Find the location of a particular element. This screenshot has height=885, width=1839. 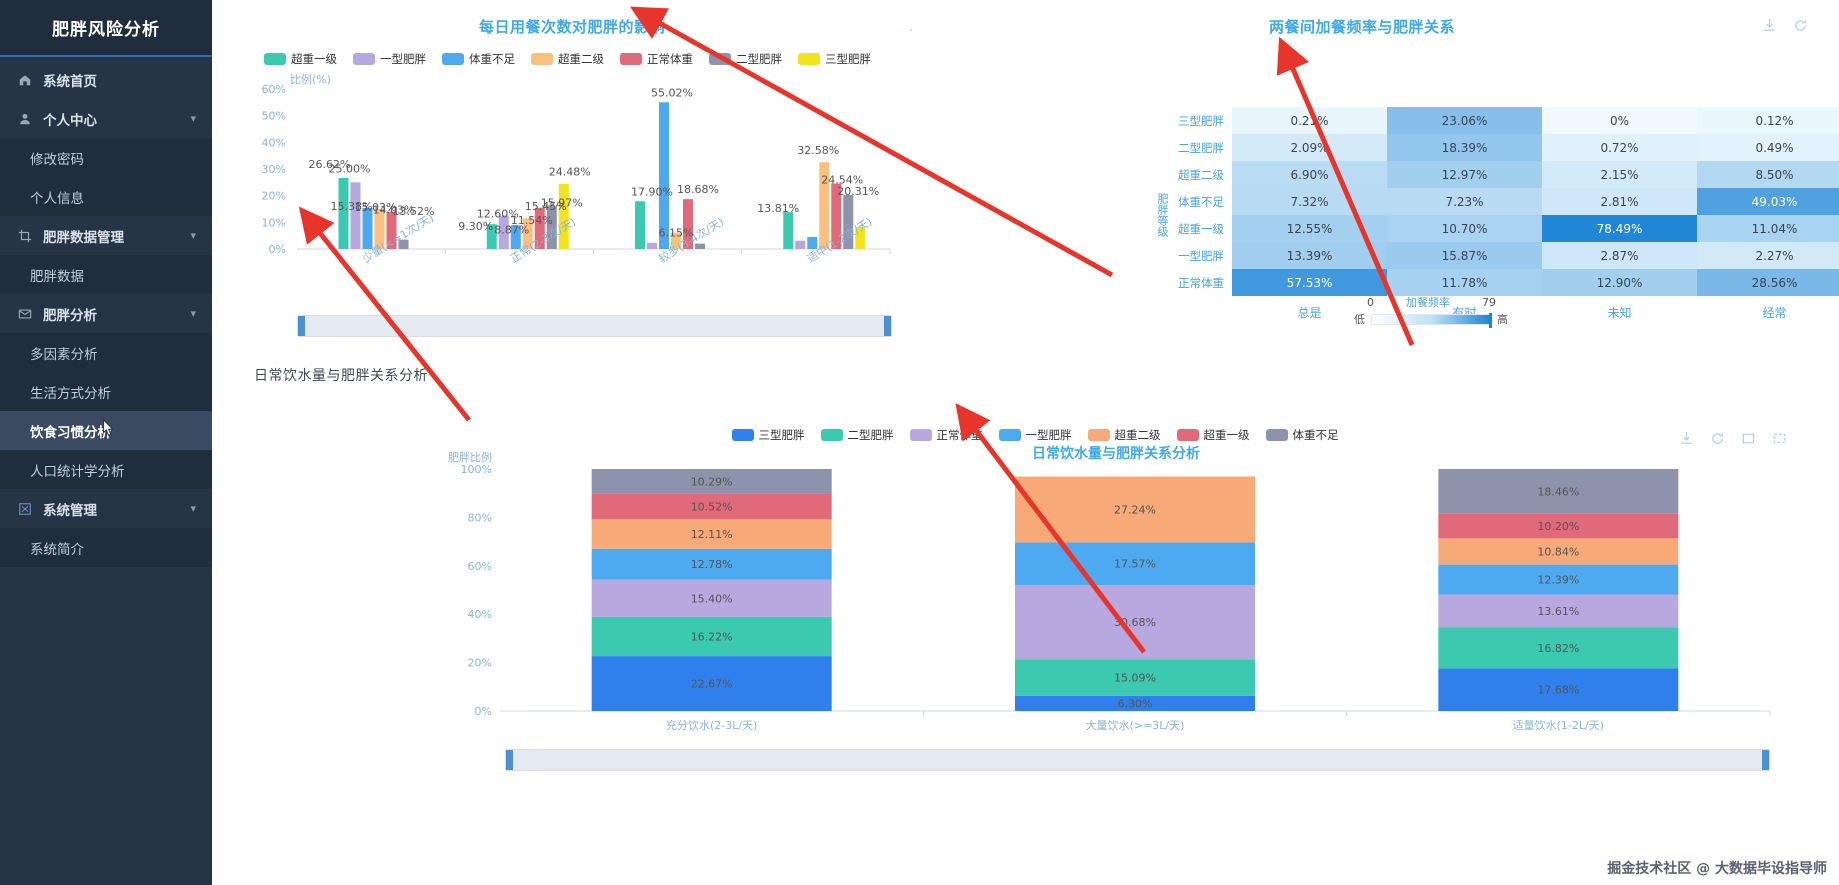

sidebar-item-7: 多因素分析 is located at coordinates (106, 352).